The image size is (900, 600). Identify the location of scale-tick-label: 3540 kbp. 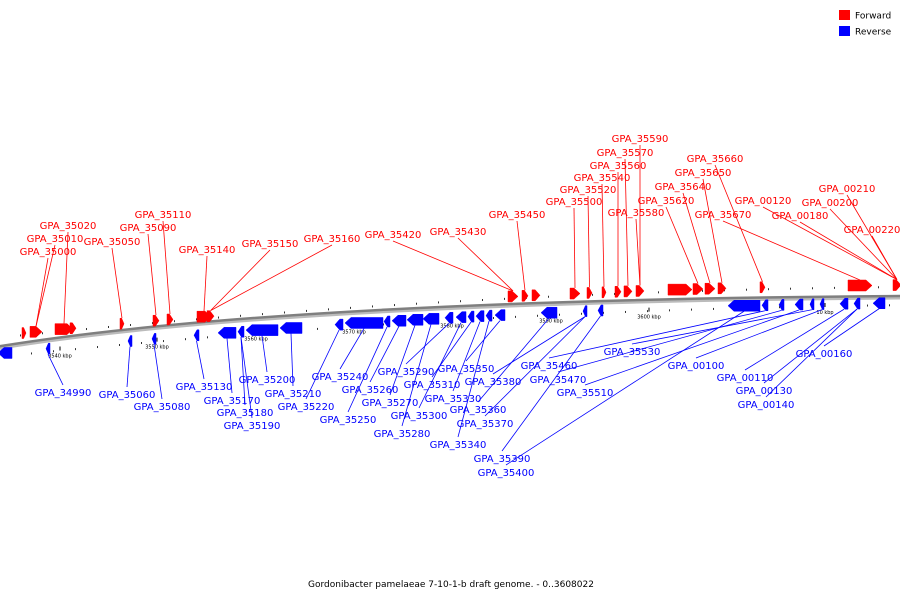
(60, 357).